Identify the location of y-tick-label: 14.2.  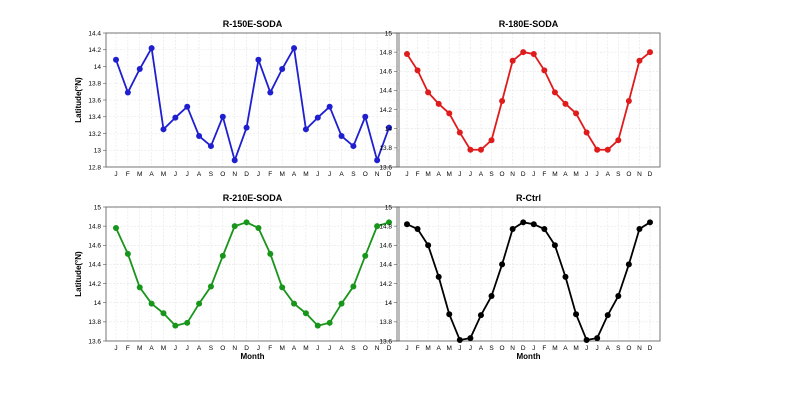
(94, 50).